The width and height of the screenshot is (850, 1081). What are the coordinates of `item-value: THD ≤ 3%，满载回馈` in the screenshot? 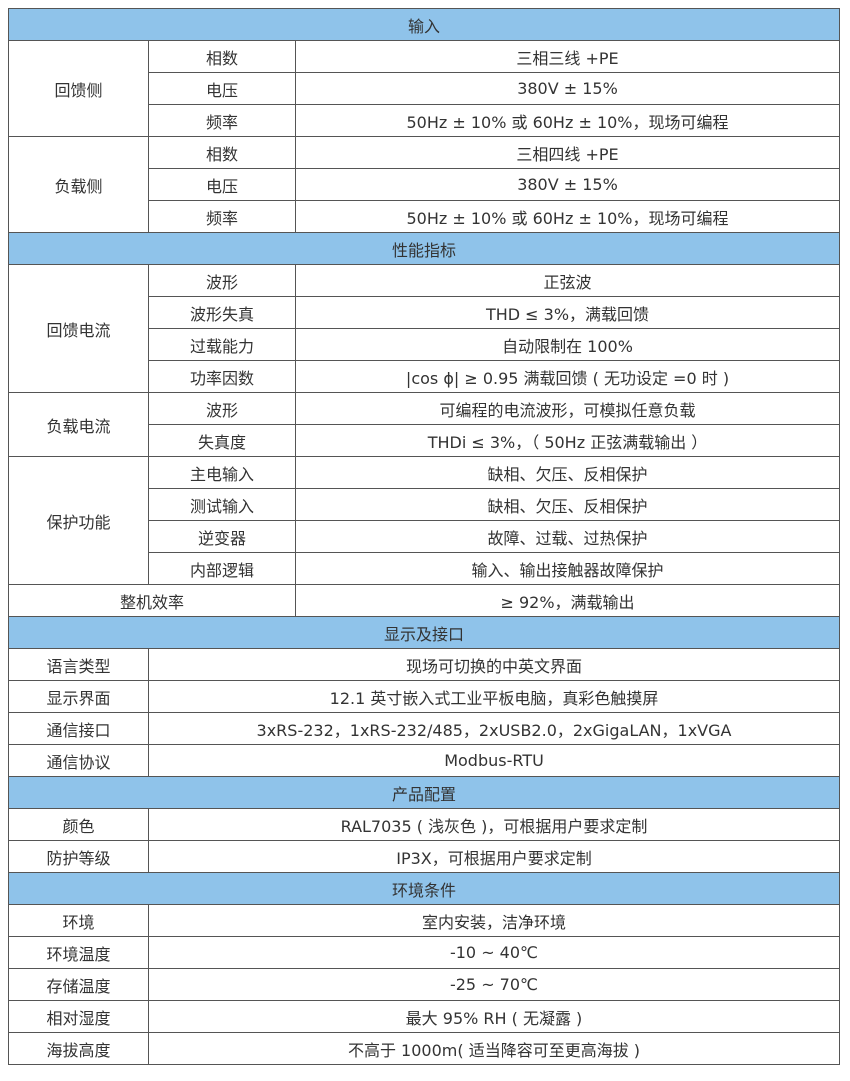 It's located at (567, 312).